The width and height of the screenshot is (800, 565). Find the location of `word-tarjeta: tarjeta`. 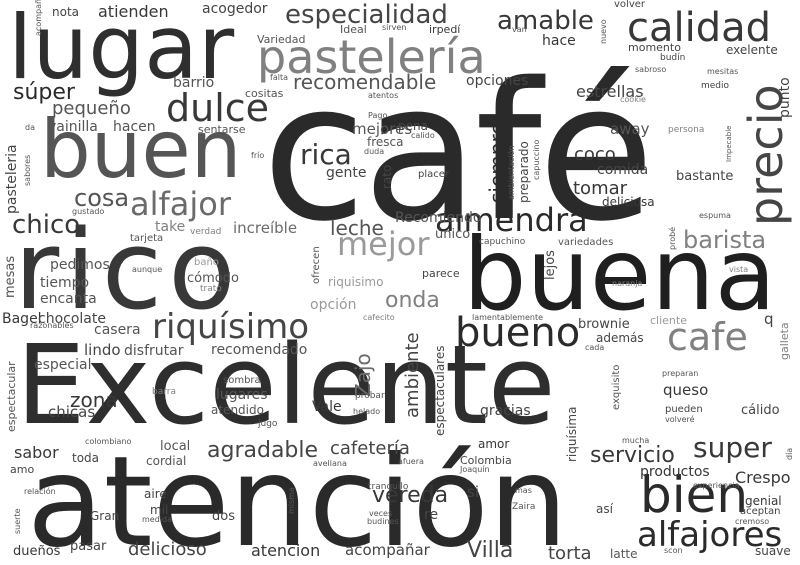

word-tarjeta: tarjeta is located at coordinates (147, 238).